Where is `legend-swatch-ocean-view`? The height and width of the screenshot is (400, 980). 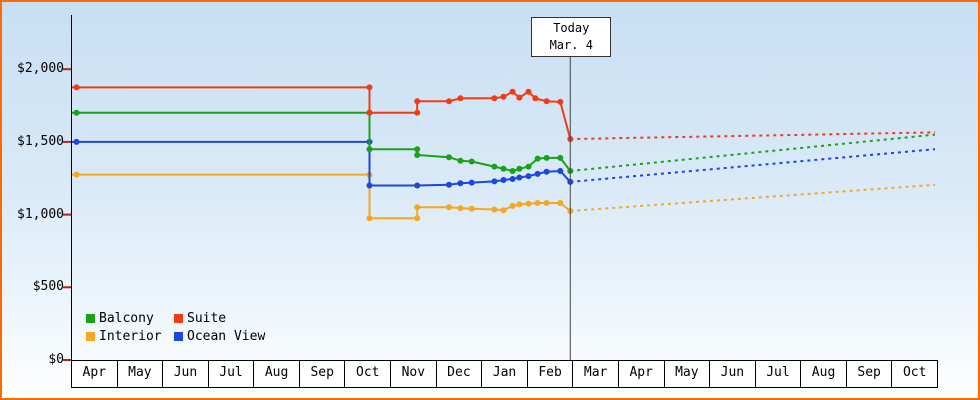
legend-swatch-ocean-view is located at coordinates (178, 336).